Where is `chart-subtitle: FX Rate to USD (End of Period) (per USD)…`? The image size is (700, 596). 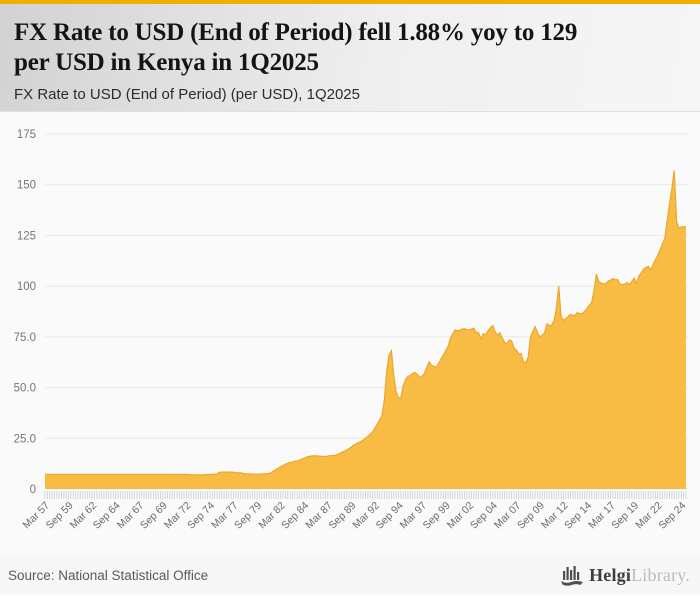 chart-subtitle: FX Rate to USD (End of Period) (per USD)… is located at coordinates (187, 94).